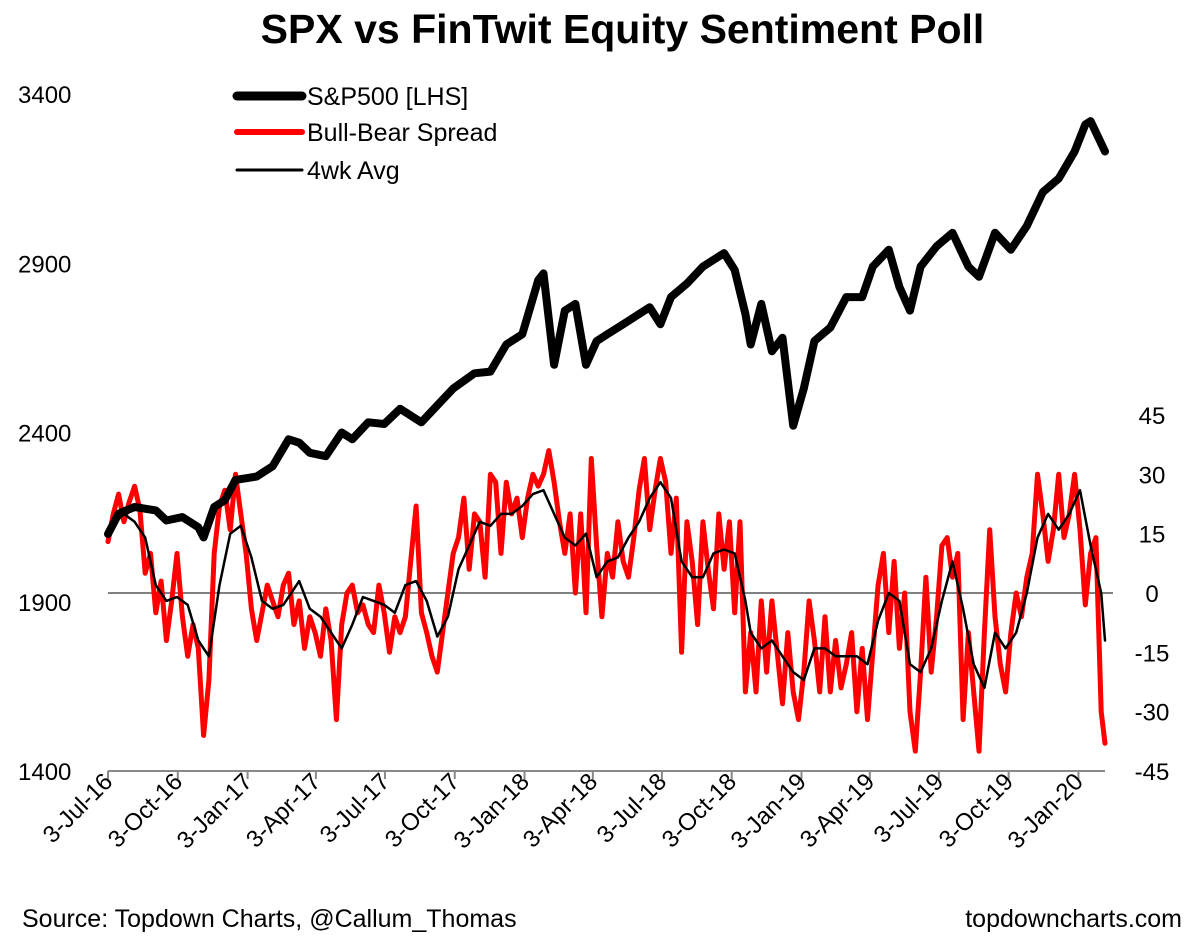  I want to click on source-note: Source: Topdown Charts, @Callum_Thomas, so click(269, 919).